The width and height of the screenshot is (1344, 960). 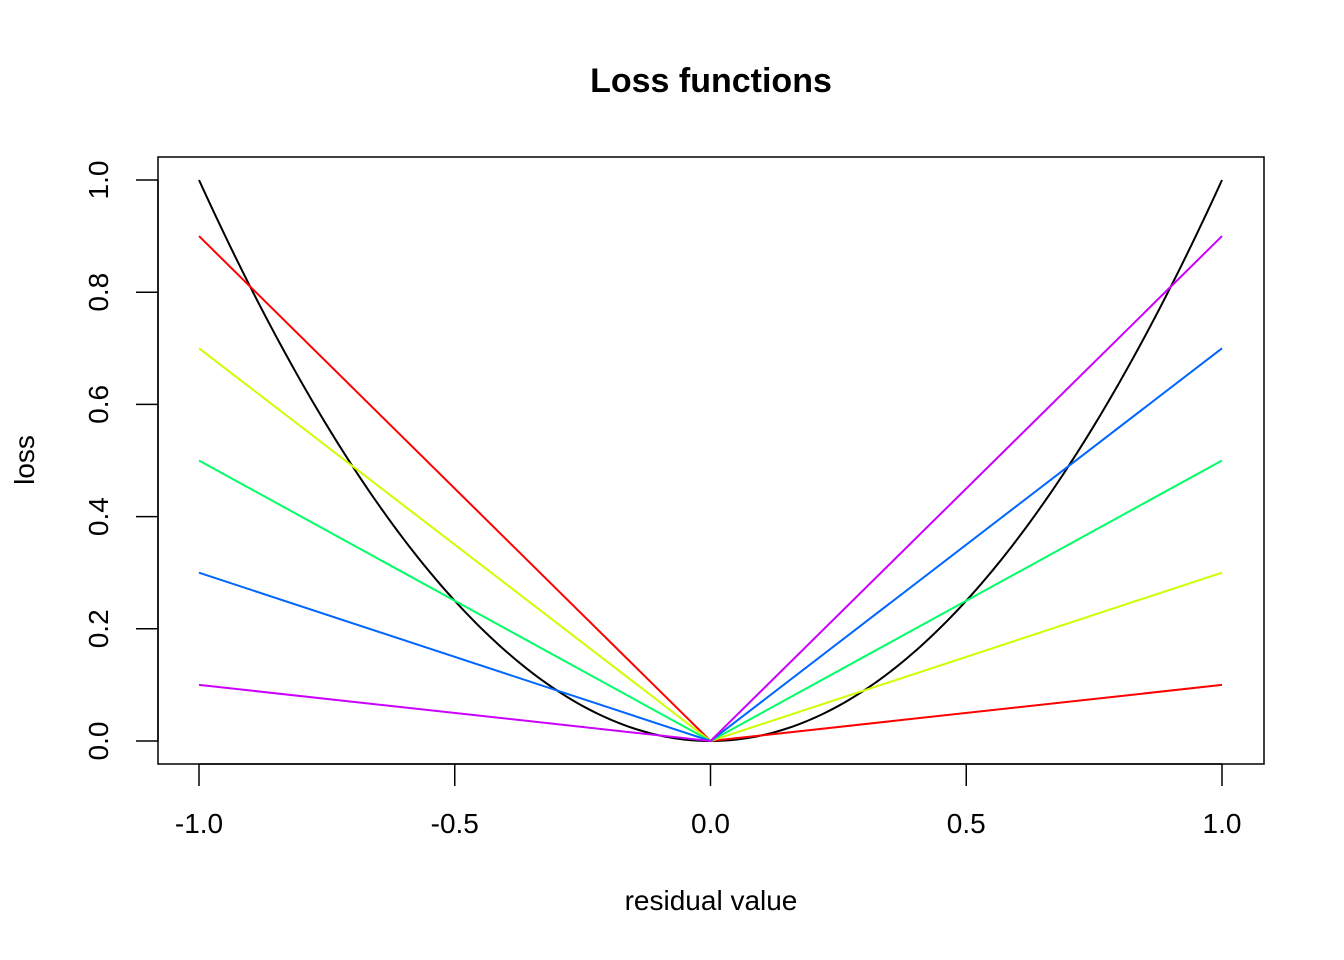 What do you see at coordinates (710, 823) in the screenshot?
I see `x-tick-label: 0.0` at bounding box center [710, 823].